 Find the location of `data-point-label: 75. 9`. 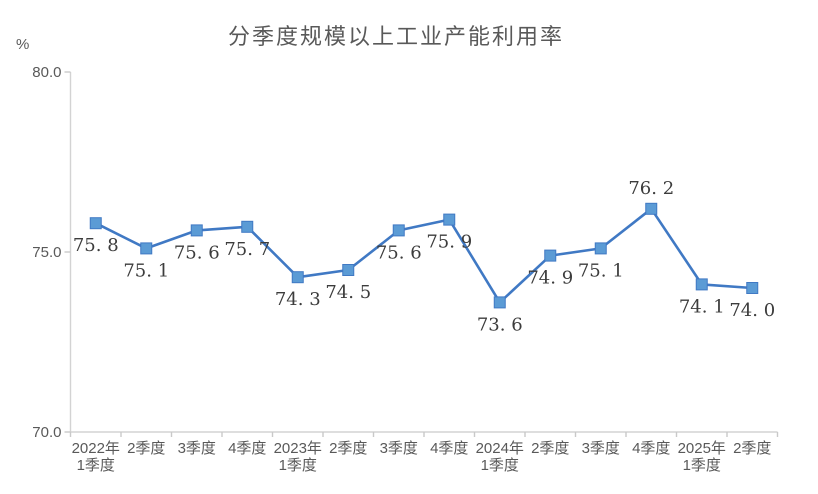

data-point-label: 75. 9 is located at coordinates (449, 242).